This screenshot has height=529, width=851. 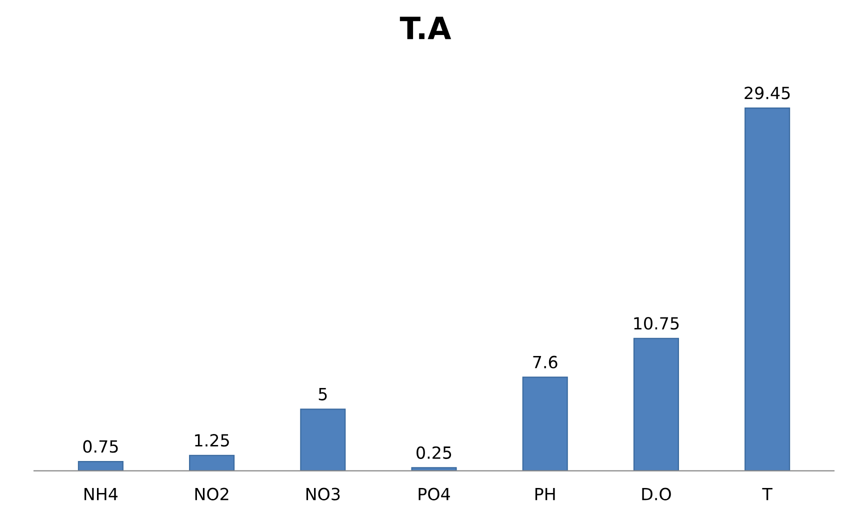 What do you see at coordinates (656, 494) in the screenshot?
I see `x-tick-label: D.O` at bounding box center [656, 494].